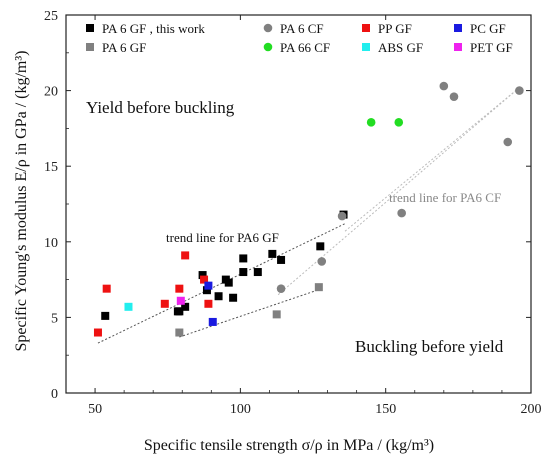  What do you see at coordinates (51, 16) in the screenshot?
I see `y-tick-label: 25` at bounding box center [51, 16].